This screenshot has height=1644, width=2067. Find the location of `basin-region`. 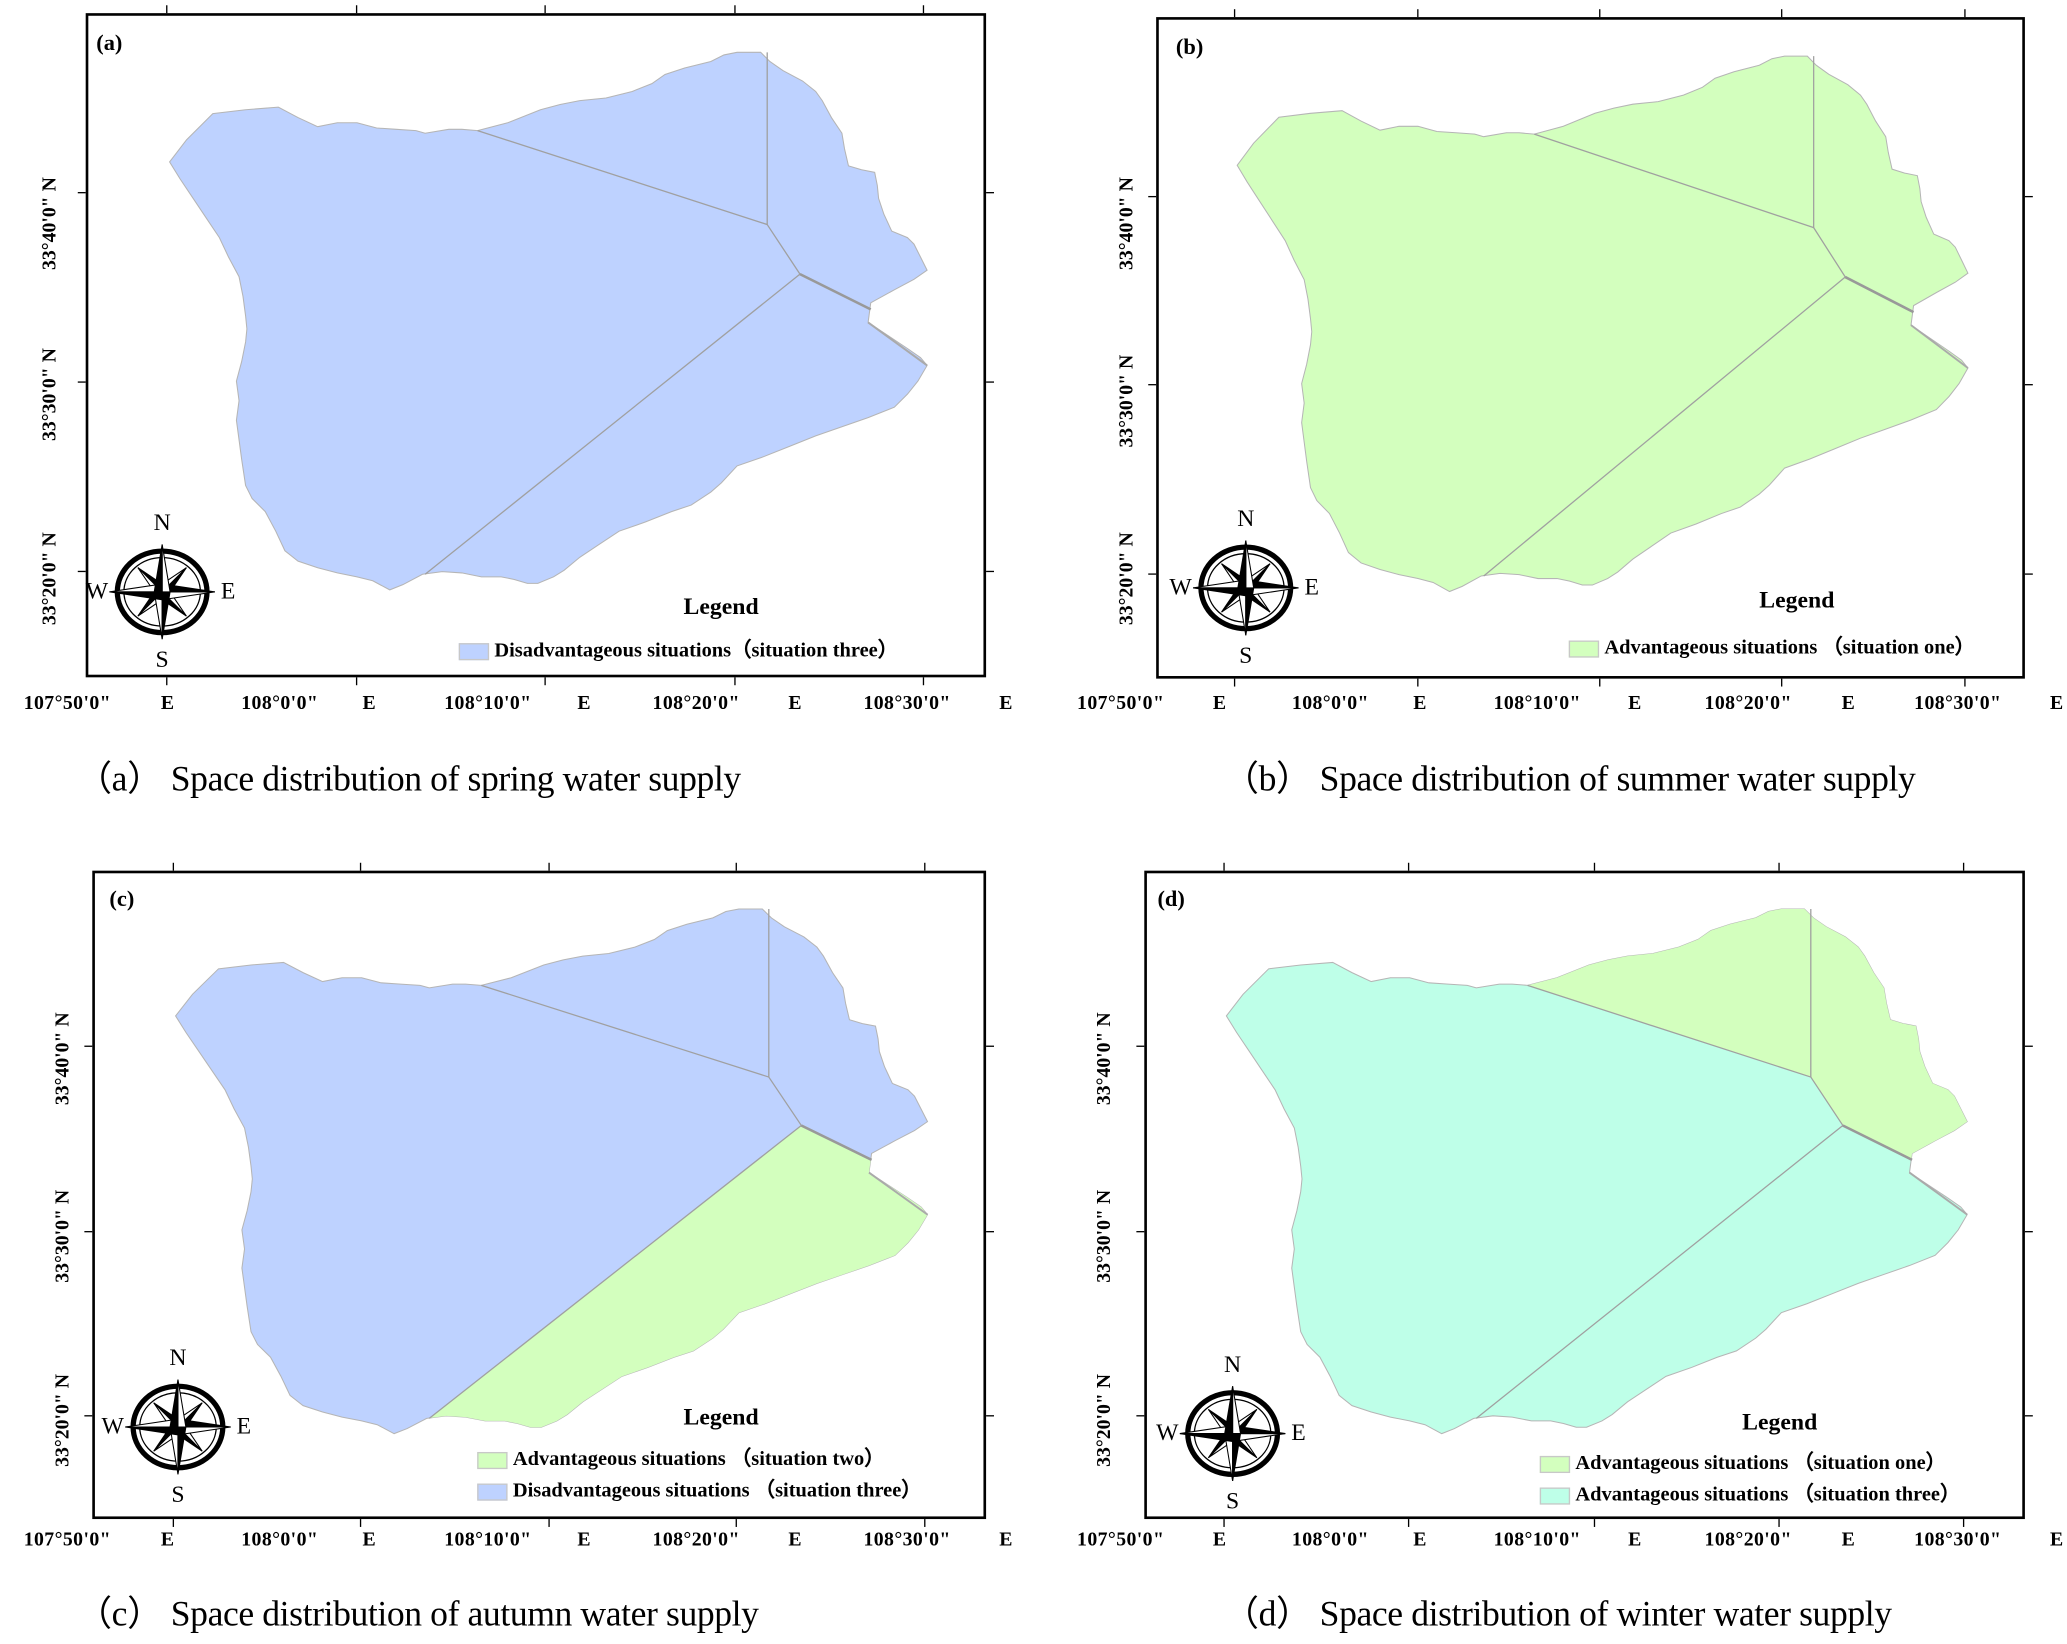

basin-region is located at coordinates (548, 321).